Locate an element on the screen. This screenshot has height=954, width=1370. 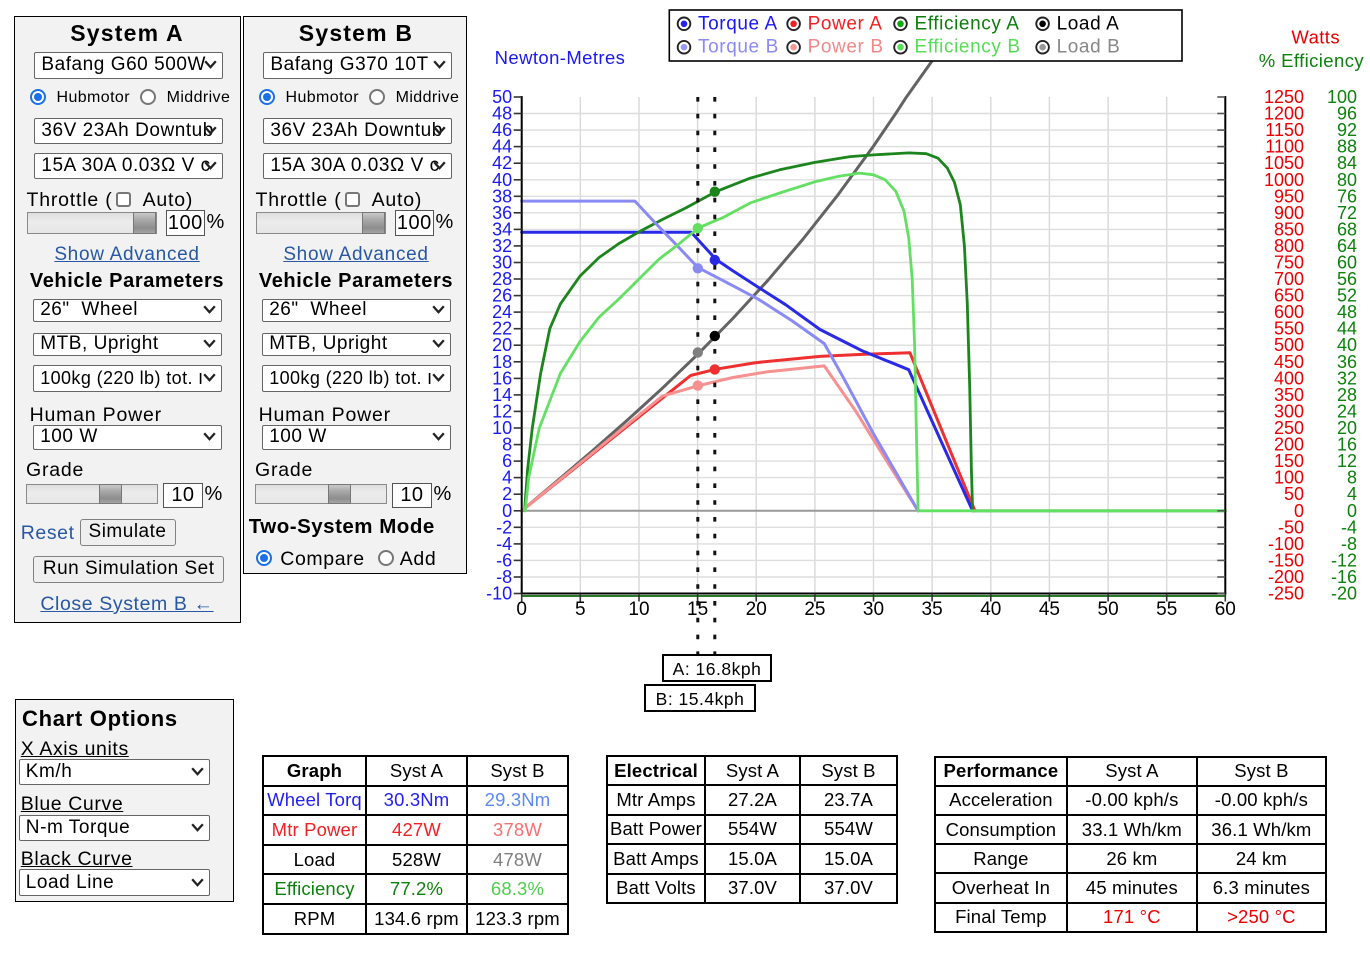
svg-text: 1150 is located at coordinates (1284, 130).